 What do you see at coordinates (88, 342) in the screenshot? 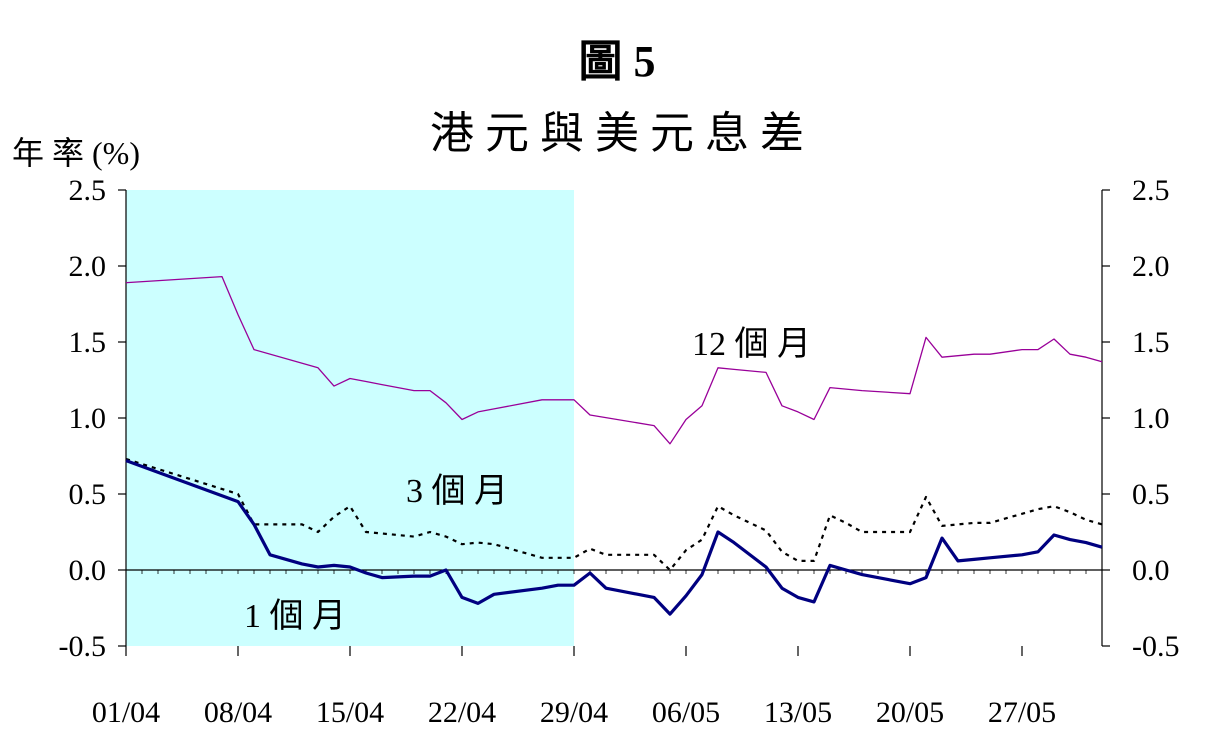
I see `y-tick-label-left: 1.5` at bounding box center [88, 342].